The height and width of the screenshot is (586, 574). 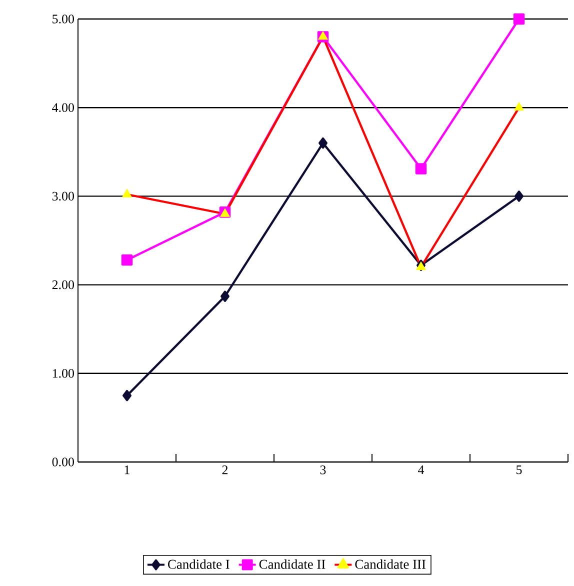 What do you see at coordinates (63, 373) in the screenshot?
I see `y-tick-label: 1.00` at bounding box center [63, 373].